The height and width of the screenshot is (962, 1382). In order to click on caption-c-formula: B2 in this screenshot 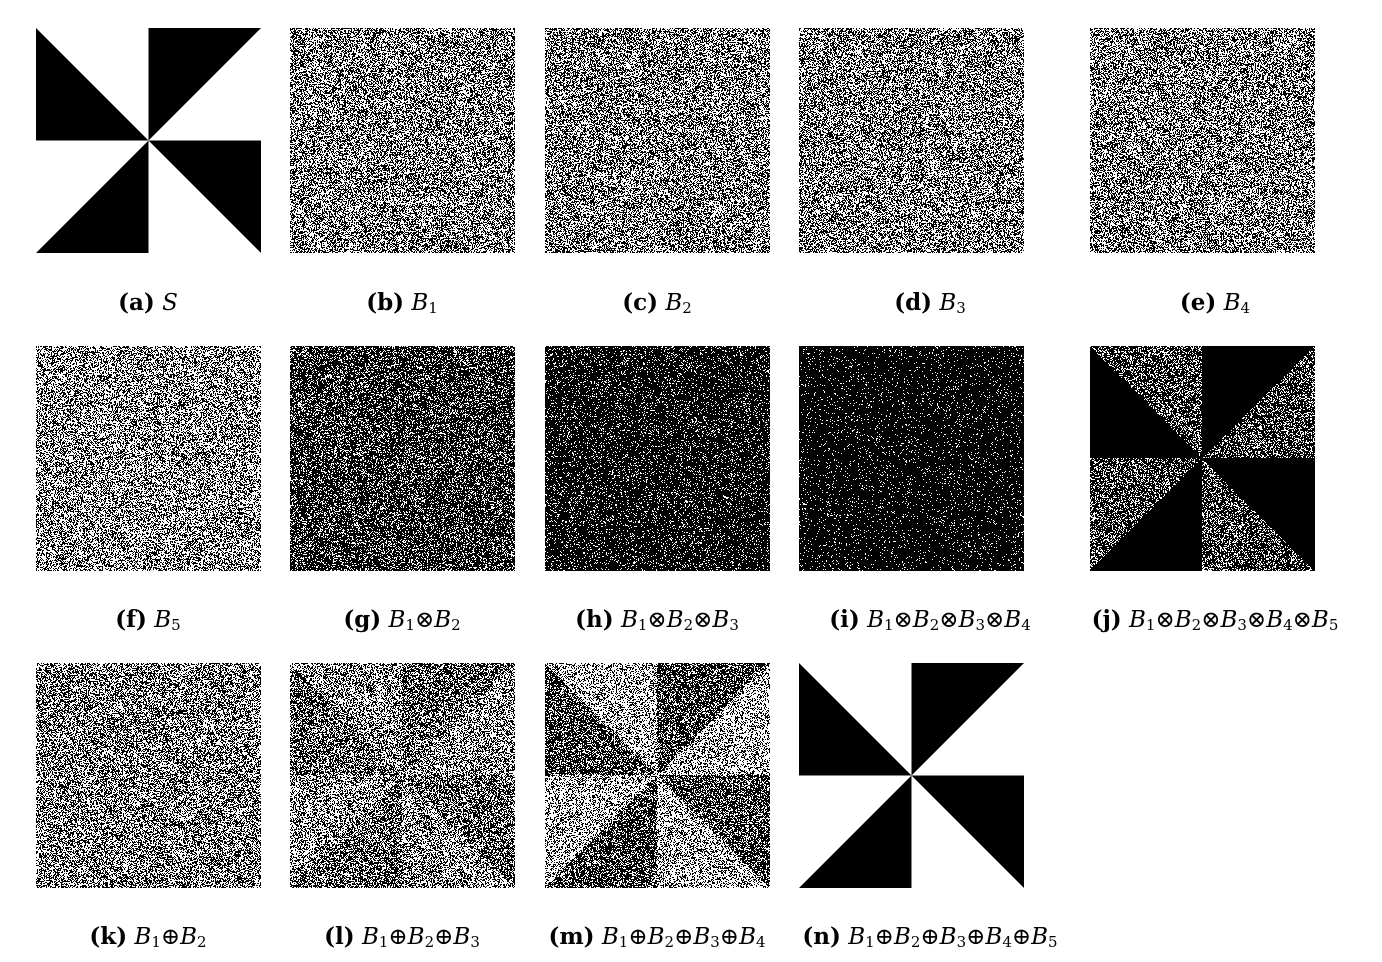, I will do `click(678, 303)`.